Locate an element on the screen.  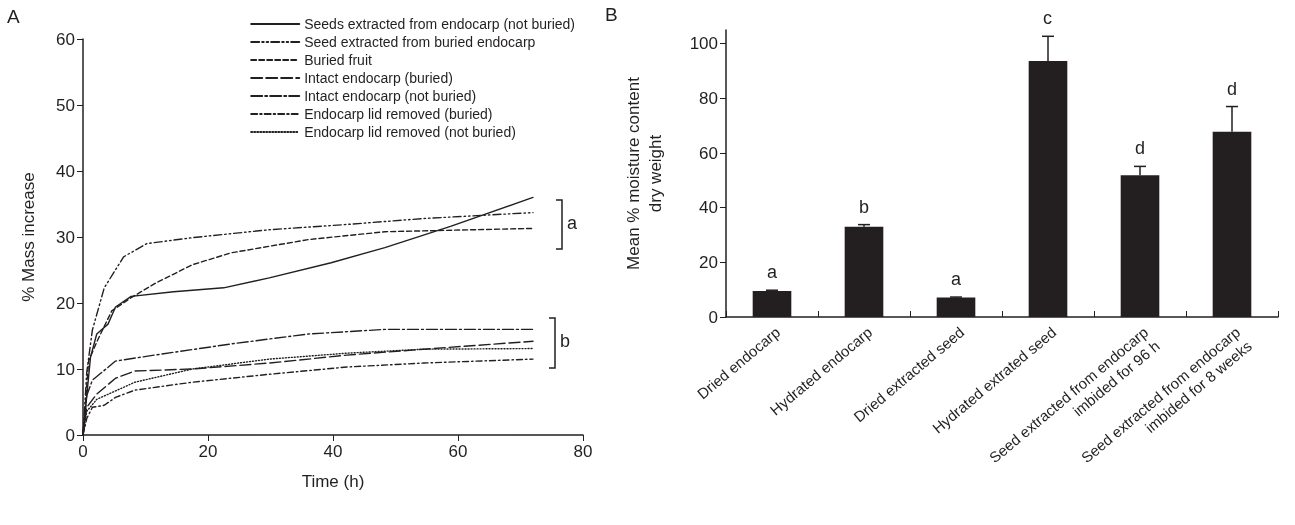
legend-label: Seeds extracted from endocarp (not buried) is located at coordinates (439, 24).